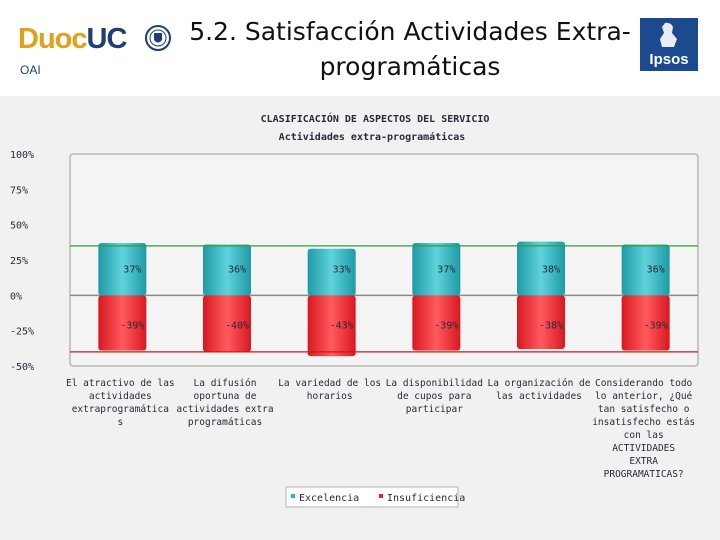 The width and height of the screenshot is (720, 540). Describe the element at coordinates (120, 396) in the screenshot. I see `category-label-line: actividades` at that location.